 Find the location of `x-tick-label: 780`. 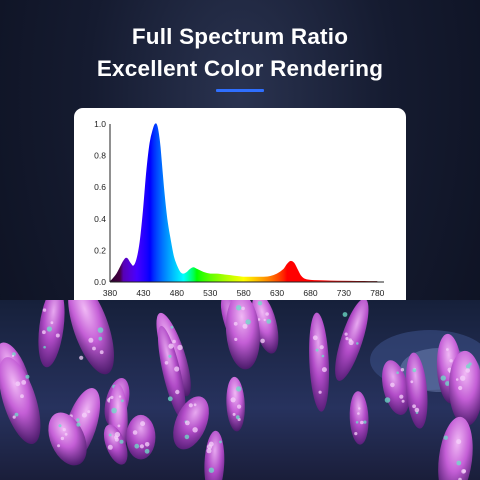

x-tick-label: 780 is located at coordinates (377, 293).